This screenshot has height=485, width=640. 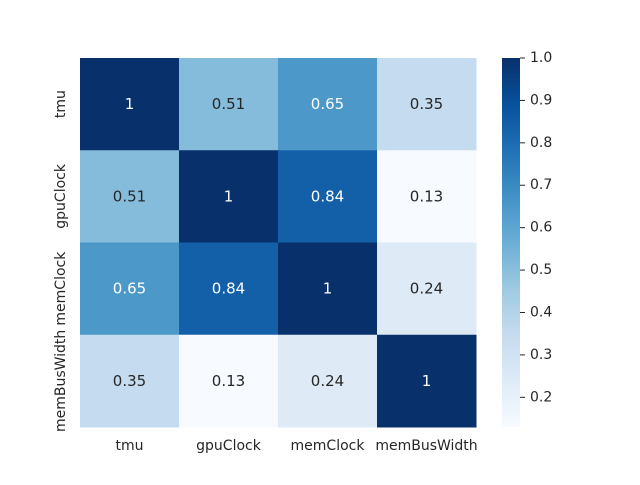 I want to click on y-tick-label: memClock, so click(x=61, y=288).